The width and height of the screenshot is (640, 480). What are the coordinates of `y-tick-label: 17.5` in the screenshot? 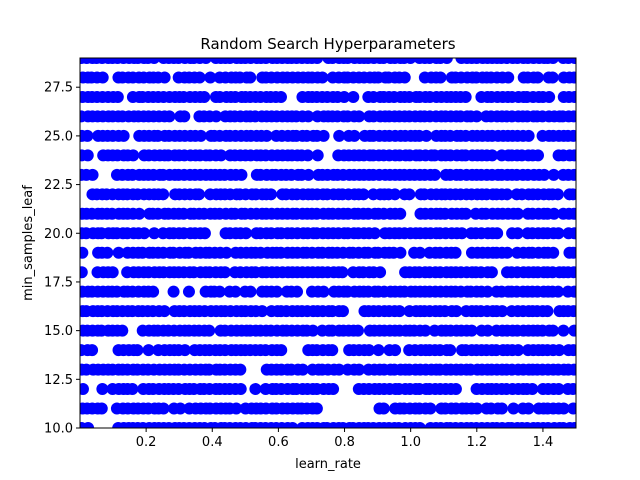 It's located at (58, 282).